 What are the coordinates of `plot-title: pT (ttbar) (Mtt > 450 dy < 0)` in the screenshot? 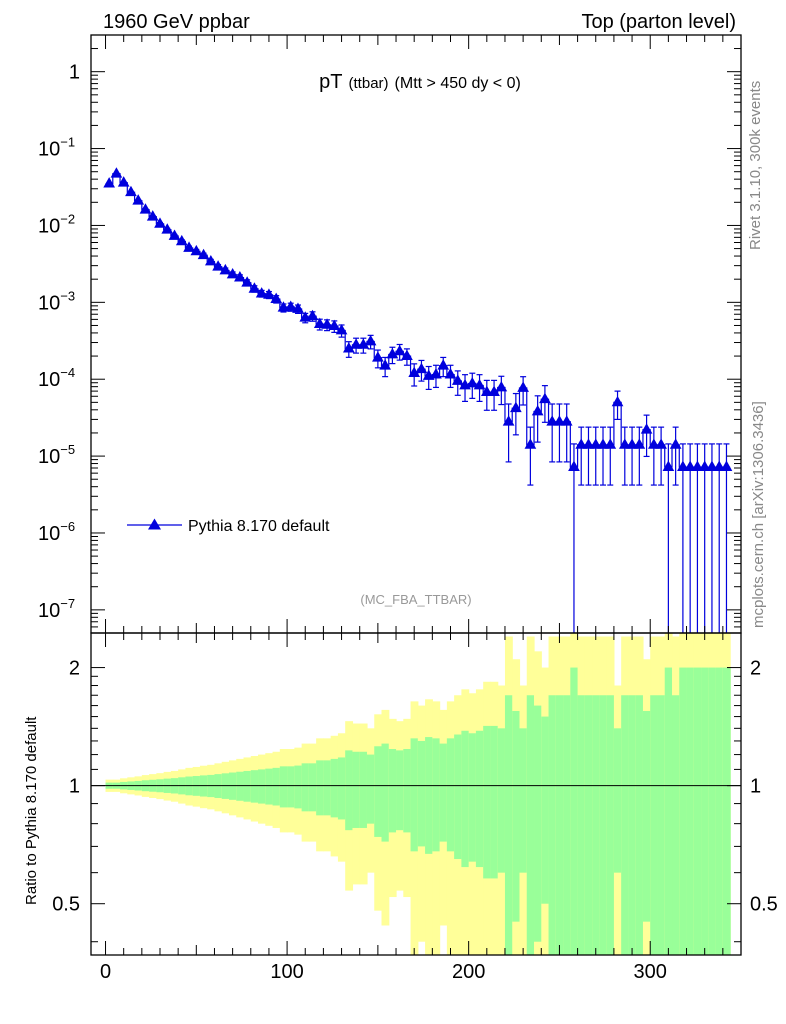 It's located at (420, 82).